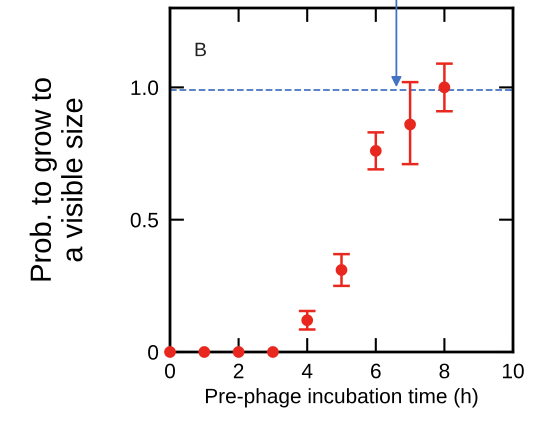 The height and width of the screenshot is (435, 538). What do you see at coordinates (376, 371) in the screenshot?
I see `x-tick-label: 6` at bounding box center [376, 371].